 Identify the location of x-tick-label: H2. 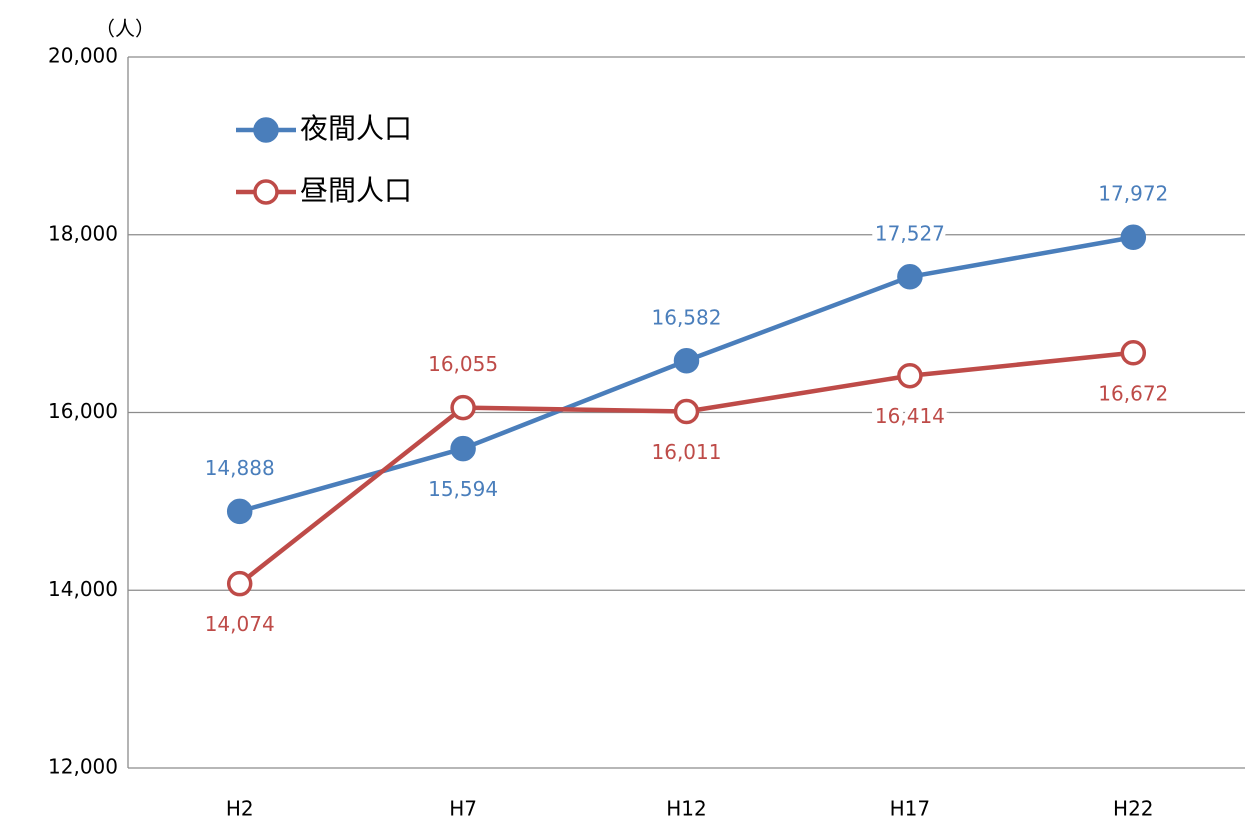
(240, 809).